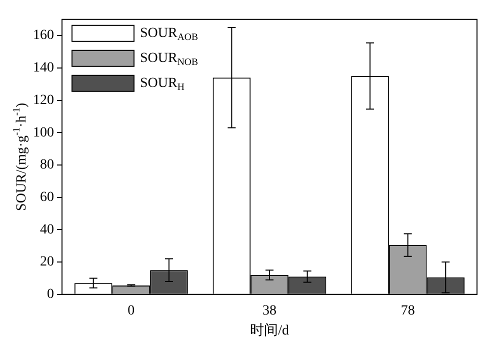 This screenshot has width=491, height=347. What do you see at coordinates (43, 68) in the screenshot?
I see `y-tick-label: 140` at bounding box center [43, 68].